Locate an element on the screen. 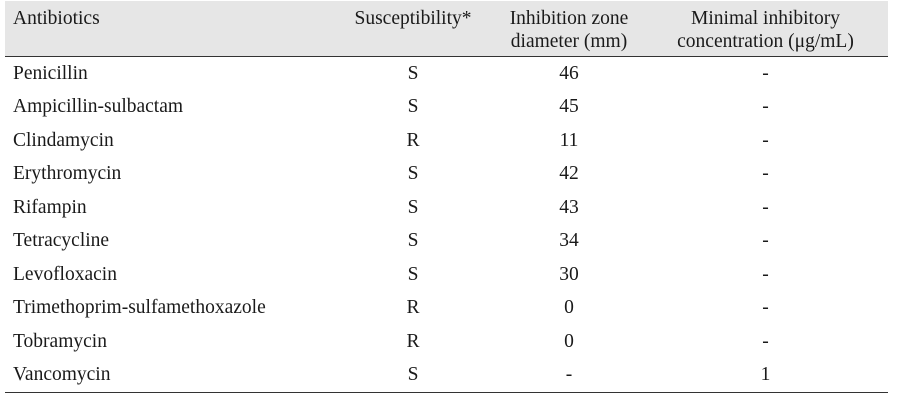 The height and width of the screenshot is (412, 900). table-row: Levofloxacin S 30 - is located at coordinates (446, 275).